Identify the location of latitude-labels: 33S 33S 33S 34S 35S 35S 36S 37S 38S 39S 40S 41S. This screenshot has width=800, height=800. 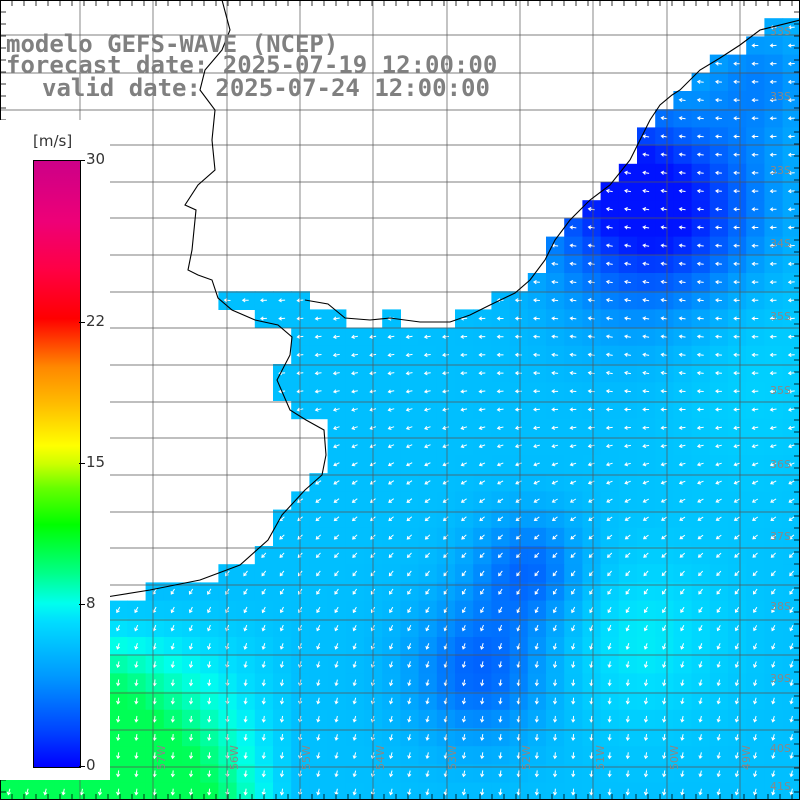
(780, 409).